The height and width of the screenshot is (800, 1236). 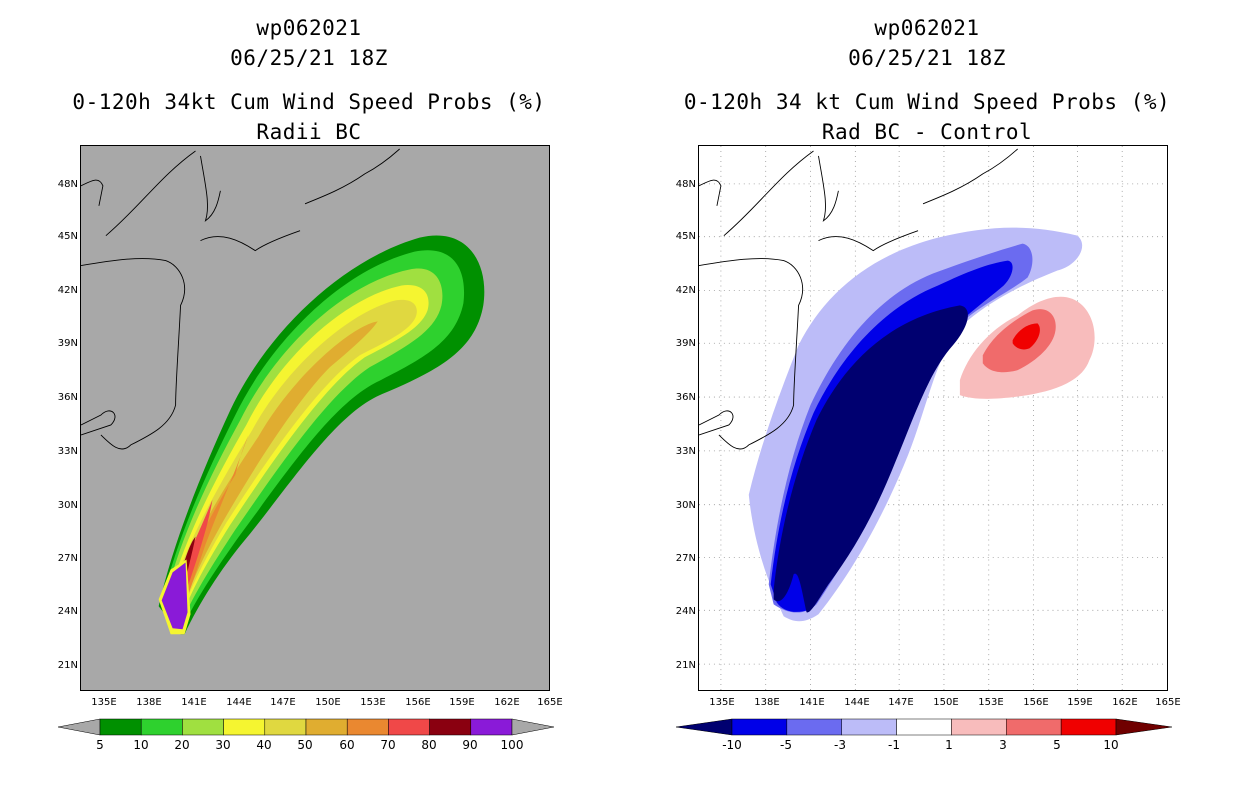 I want to click on colorbar-label: 80, so click(x=429, y=745).